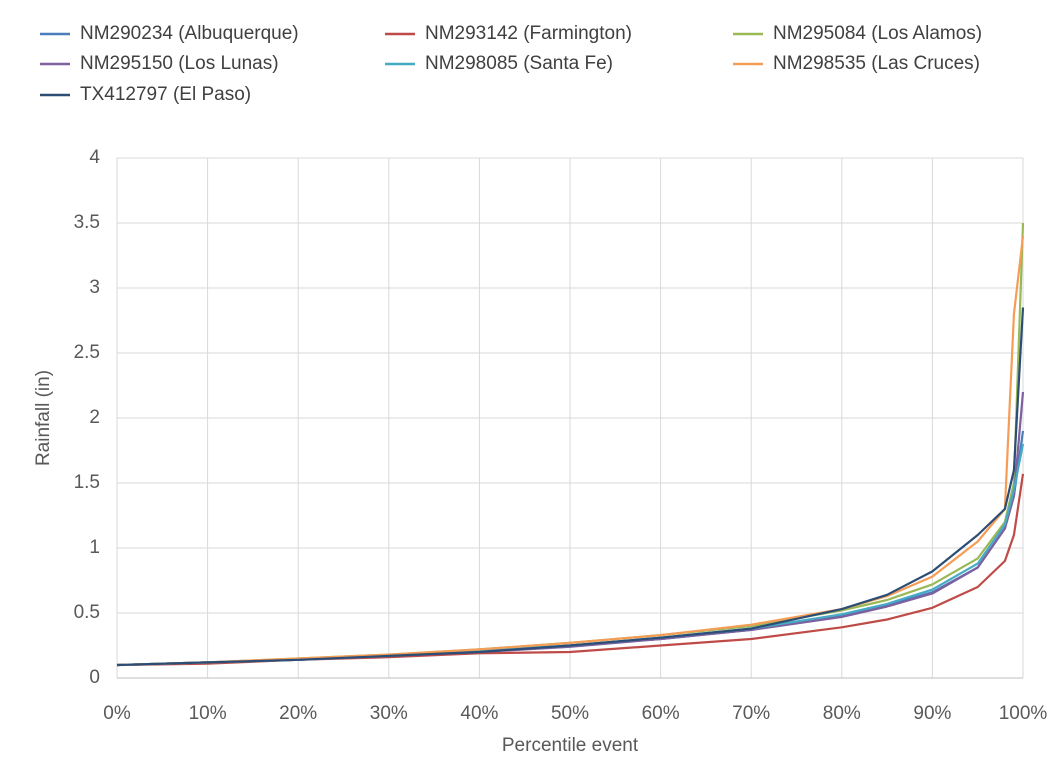 The height and width of the screenshot is (775, 1056). I want to click on y-axis-title: Rainfall (in), so click(43, 418).